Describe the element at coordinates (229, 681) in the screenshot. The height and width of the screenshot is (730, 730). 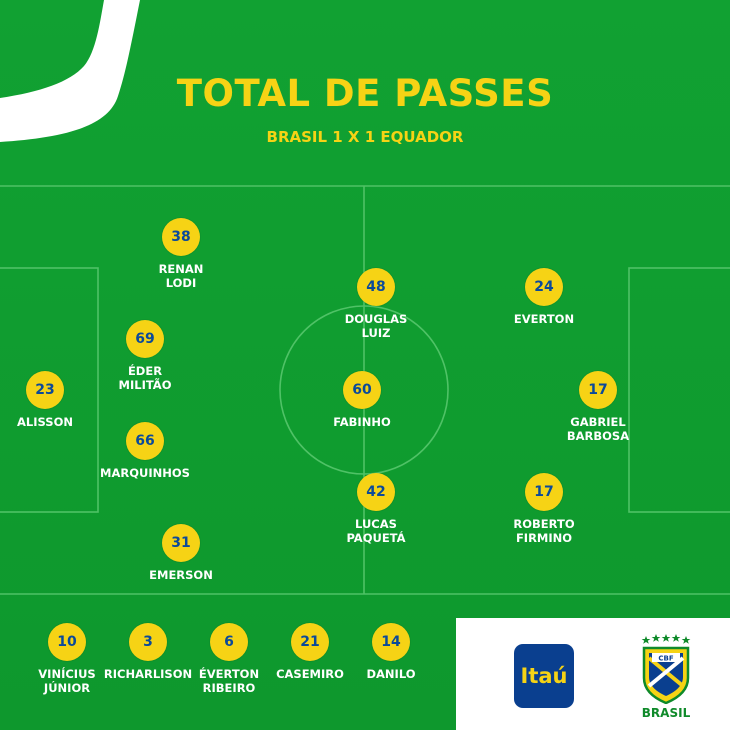
I see `player-name: ÉVERTON RIBEIRO` at that location.